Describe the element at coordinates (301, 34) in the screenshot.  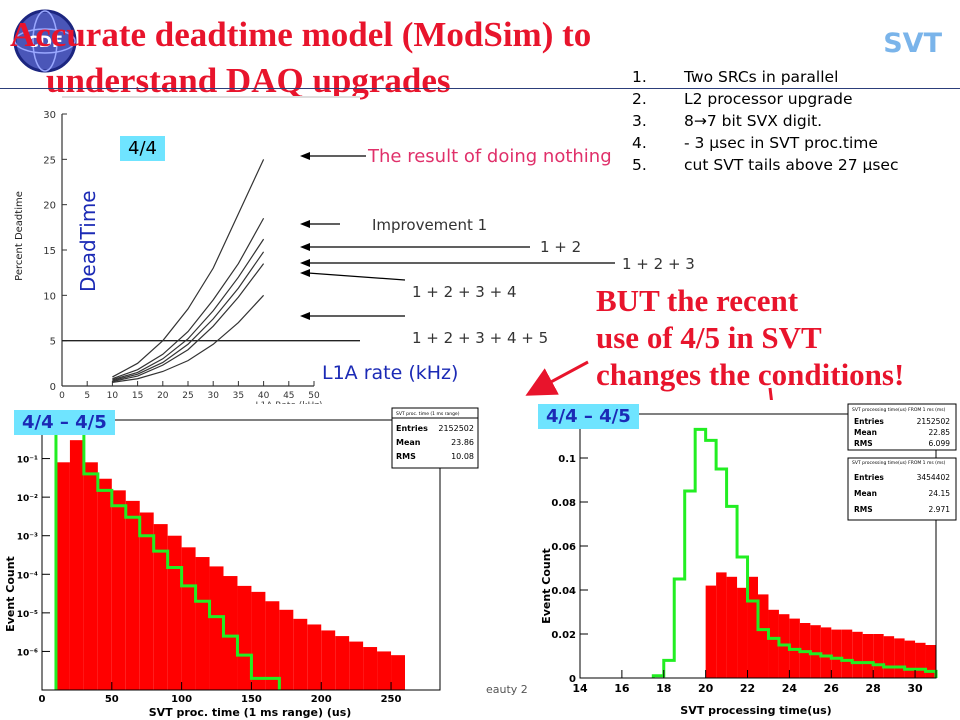
I see `title-line-1: Accurate deadtime model (ModSim) to` at that location.